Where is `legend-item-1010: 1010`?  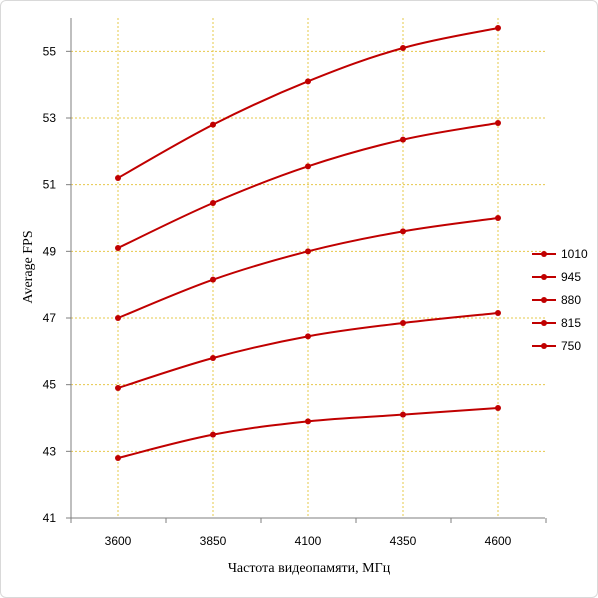 legend-item-1010: 1010 is located at coordinates (560, 254).